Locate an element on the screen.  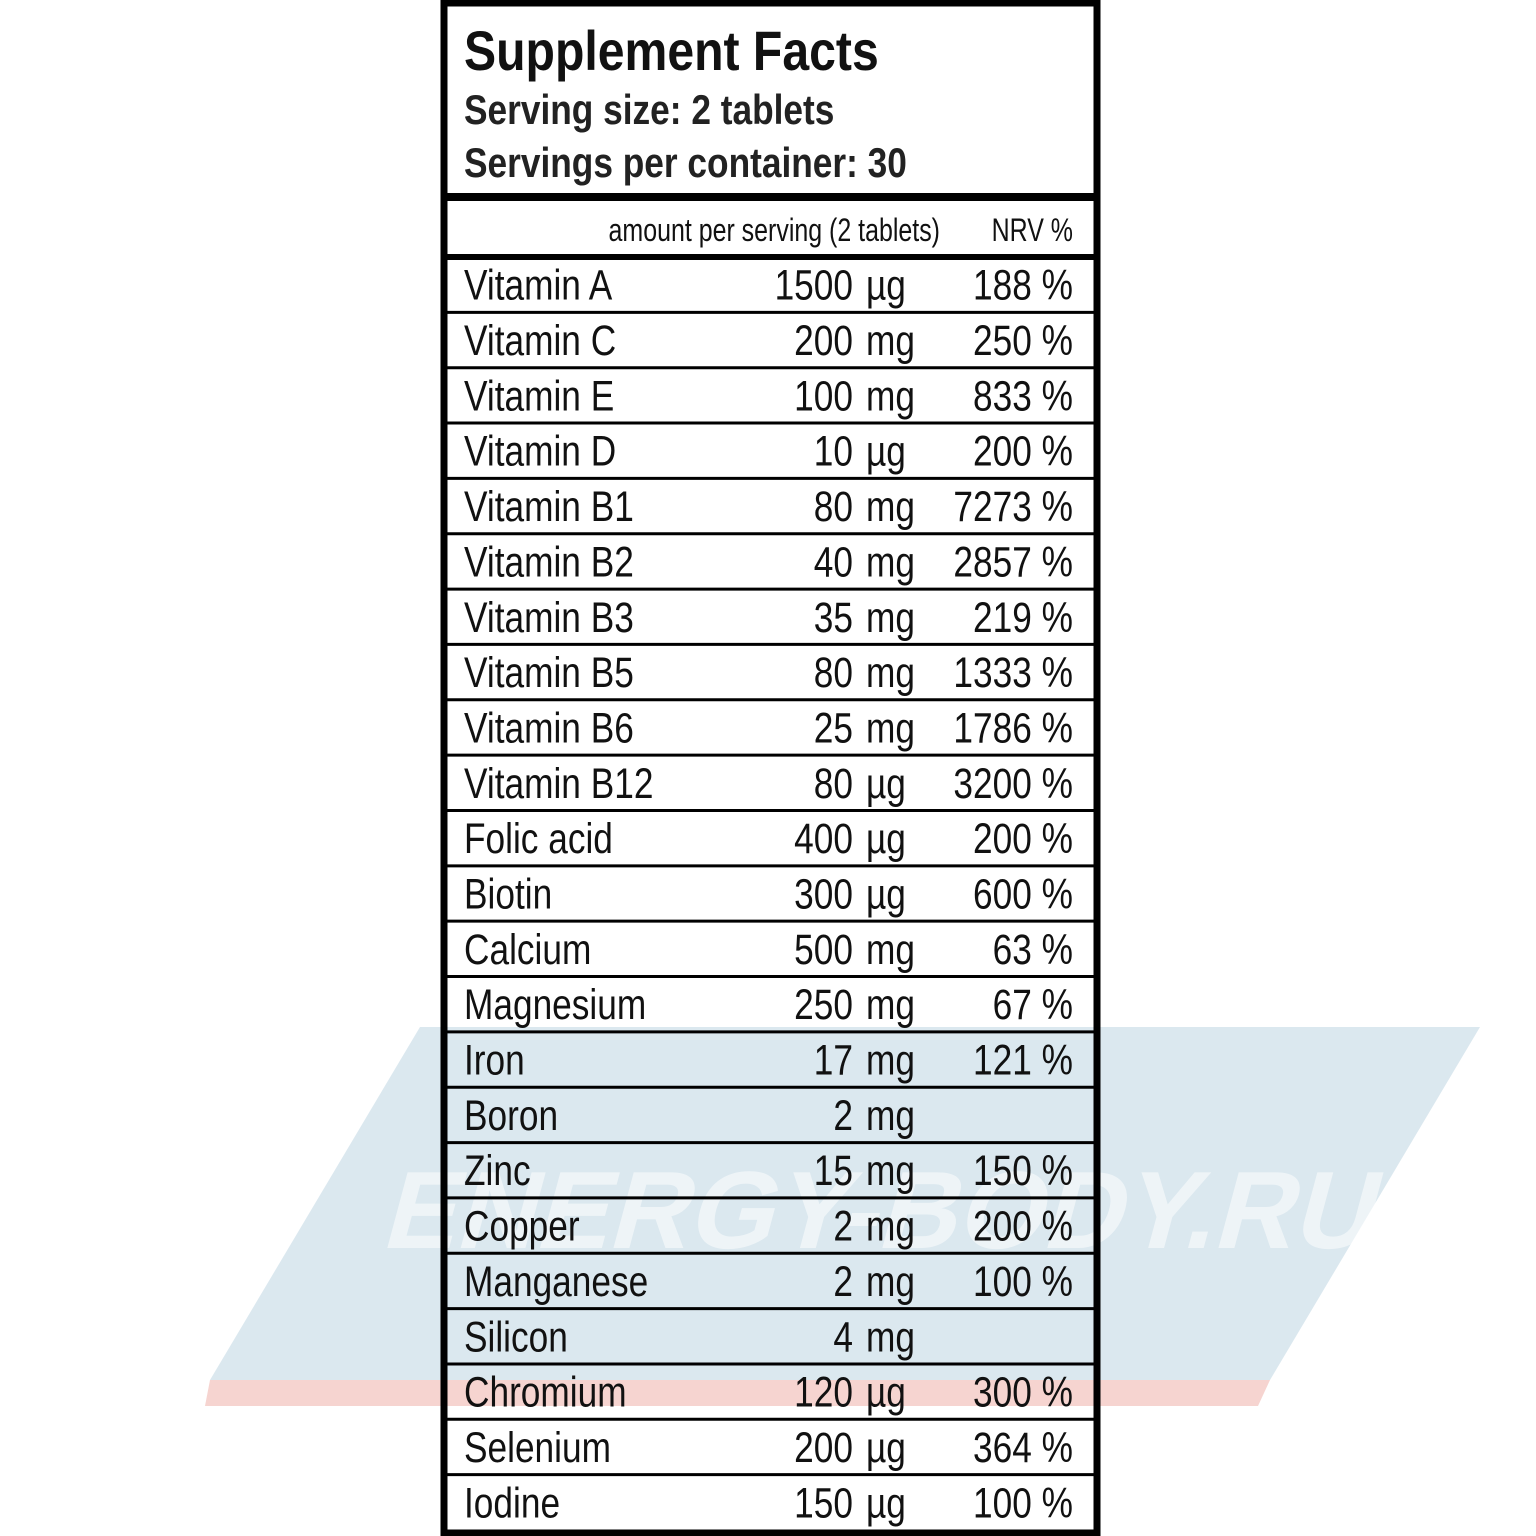
nutrient-name: Vitamin D is located at coordinates (540, 451).